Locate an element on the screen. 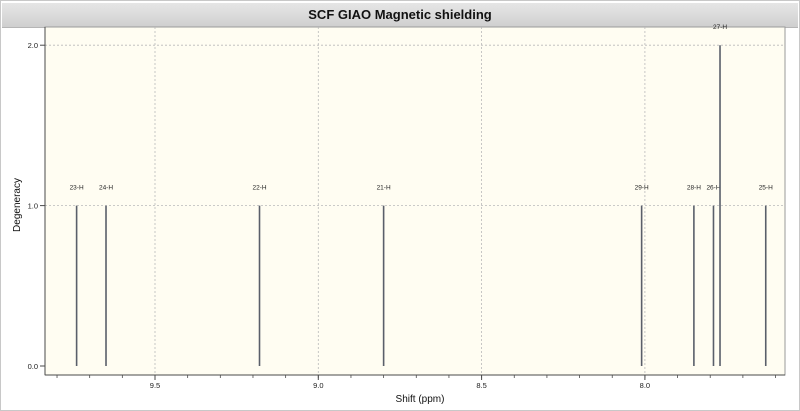  x-tick-label: 9.5 is located at coordinates (155, 385).